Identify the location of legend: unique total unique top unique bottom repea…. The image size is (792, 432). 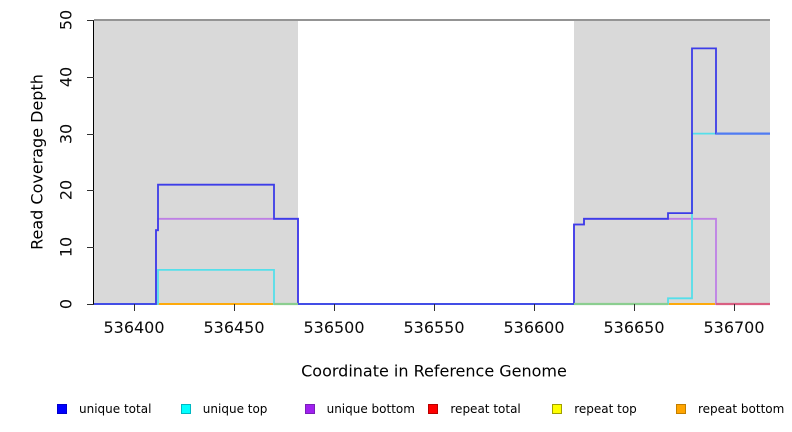
(421, 409).